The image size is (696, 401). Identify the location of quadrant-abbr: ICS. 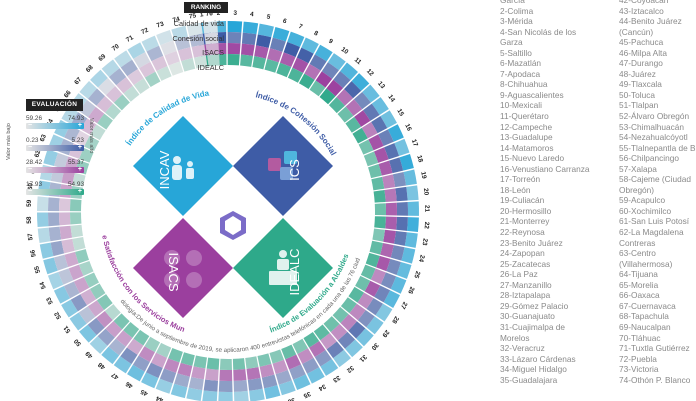
(294, 170).